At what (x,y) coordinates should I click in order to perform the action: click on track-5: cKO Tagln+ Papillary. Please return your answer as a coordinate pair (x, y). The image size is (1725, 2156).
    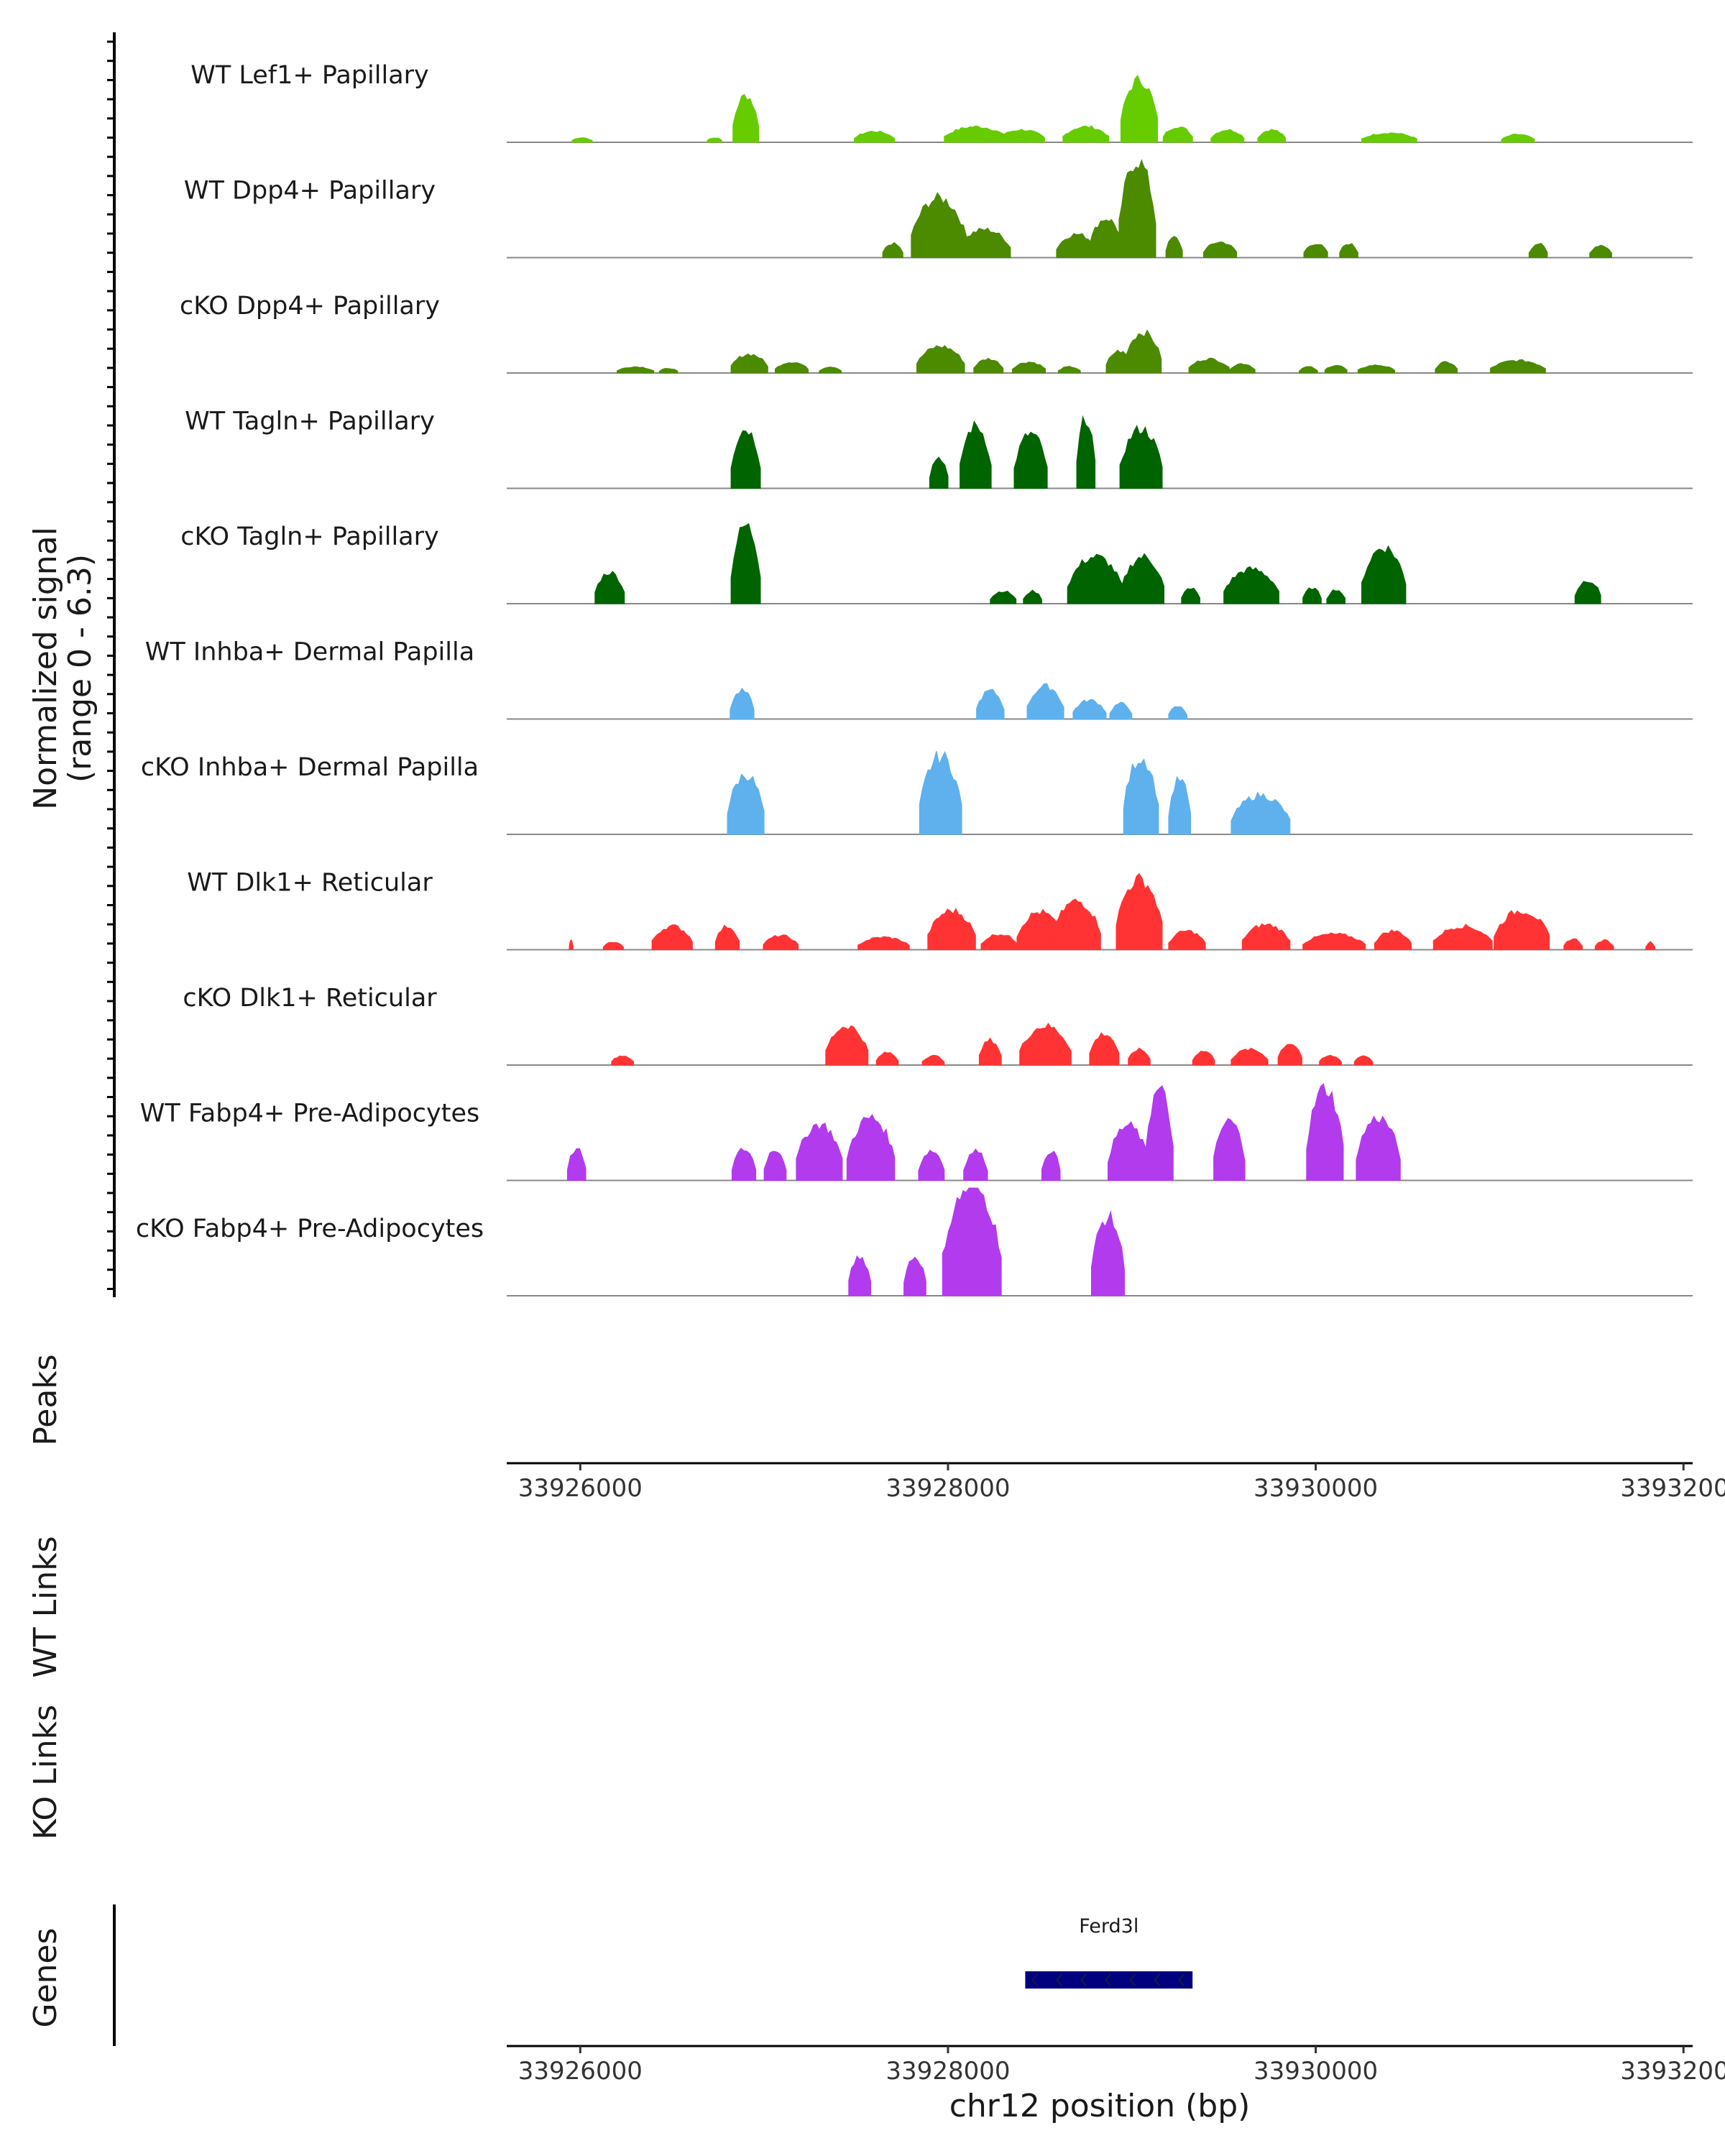
    Looking at the image, I should click on (936, 563).